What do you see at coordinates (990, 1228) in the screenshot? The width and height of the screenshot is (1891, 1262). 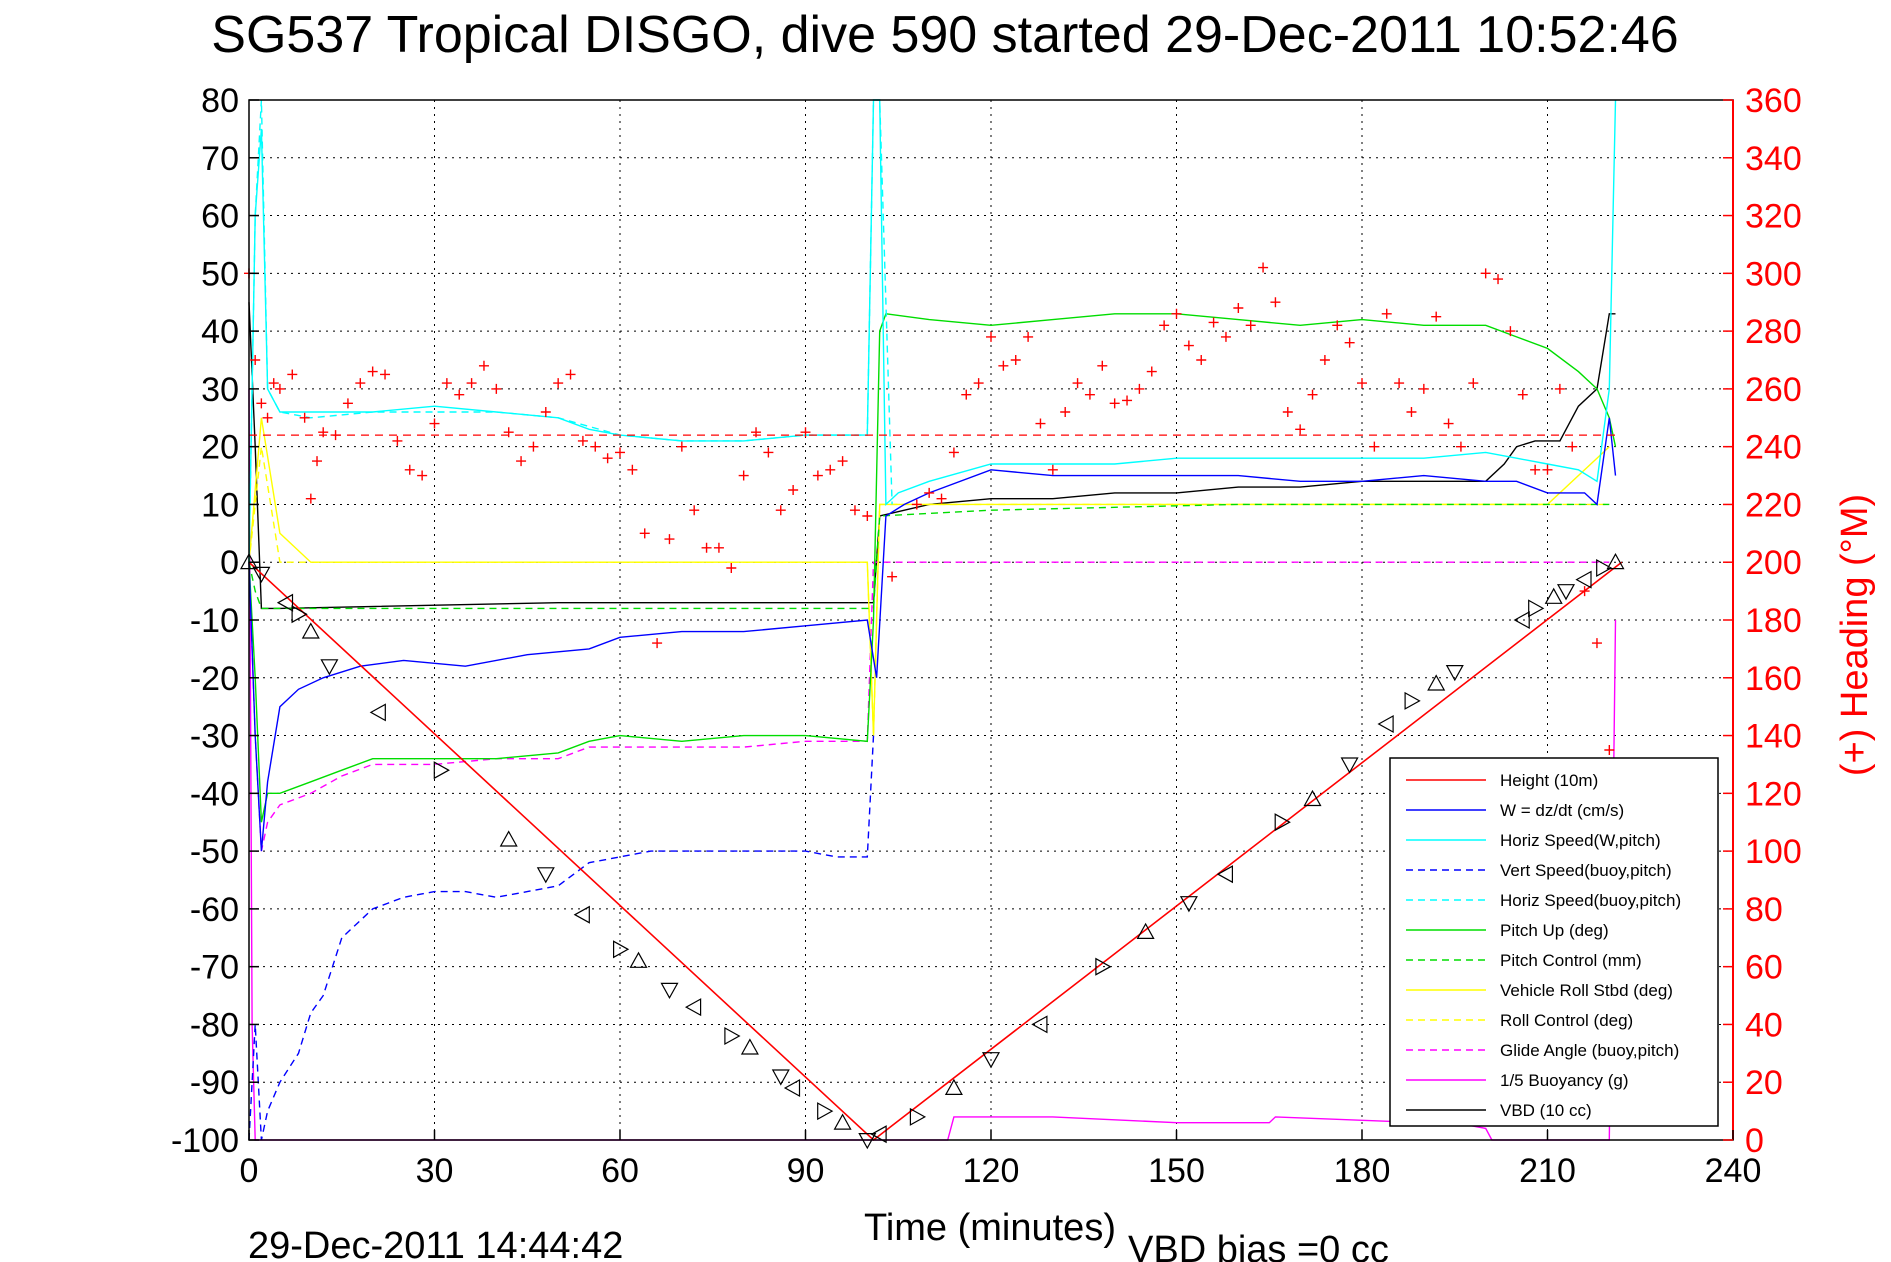 I see `x-axis-label: Time (minutes)` at bounding box center [990, 1228].